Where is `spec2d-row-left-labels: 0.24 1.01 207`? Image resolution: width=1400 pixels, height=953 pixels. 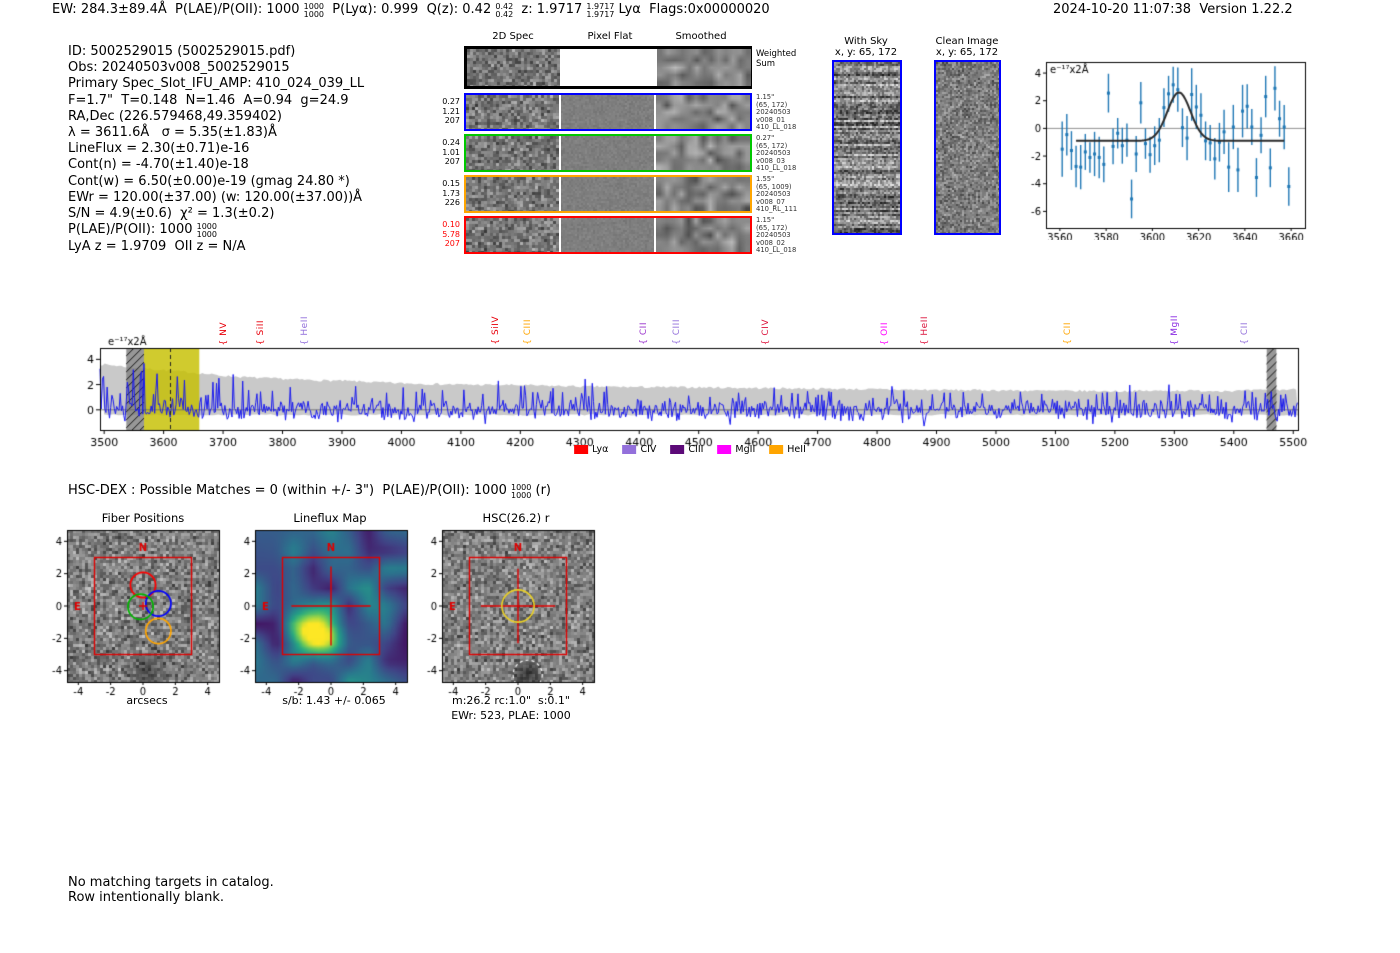 spec2d-row-left-labels: 0.24 1.01 207 is located at coordinates (451, 152).